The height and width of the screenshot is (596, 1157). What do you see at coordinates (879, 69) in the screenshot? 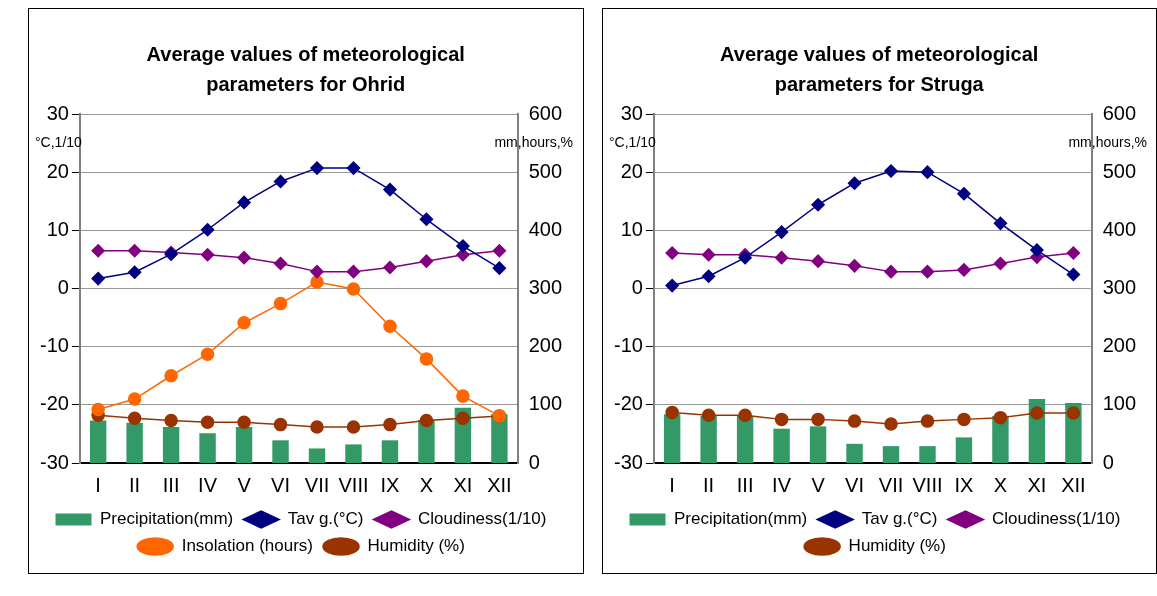
I see `chart-title: Average values of meteorological parameters for Struga` at bounding box center [879, 69].